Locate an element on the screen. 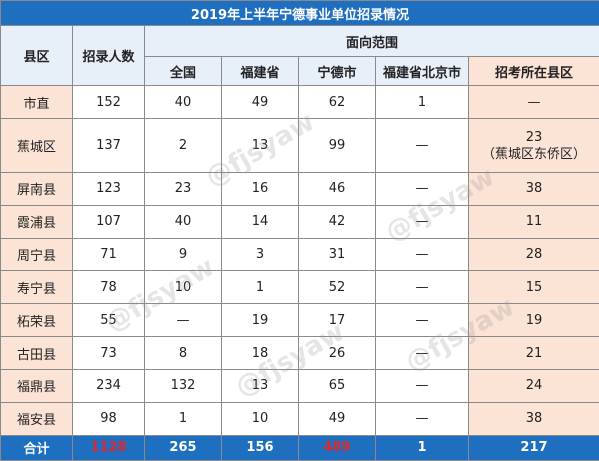 Image resolution: width=599 pixels, height=461 pixels. cell-ningde: 49 is located at coordinates (337, 418).